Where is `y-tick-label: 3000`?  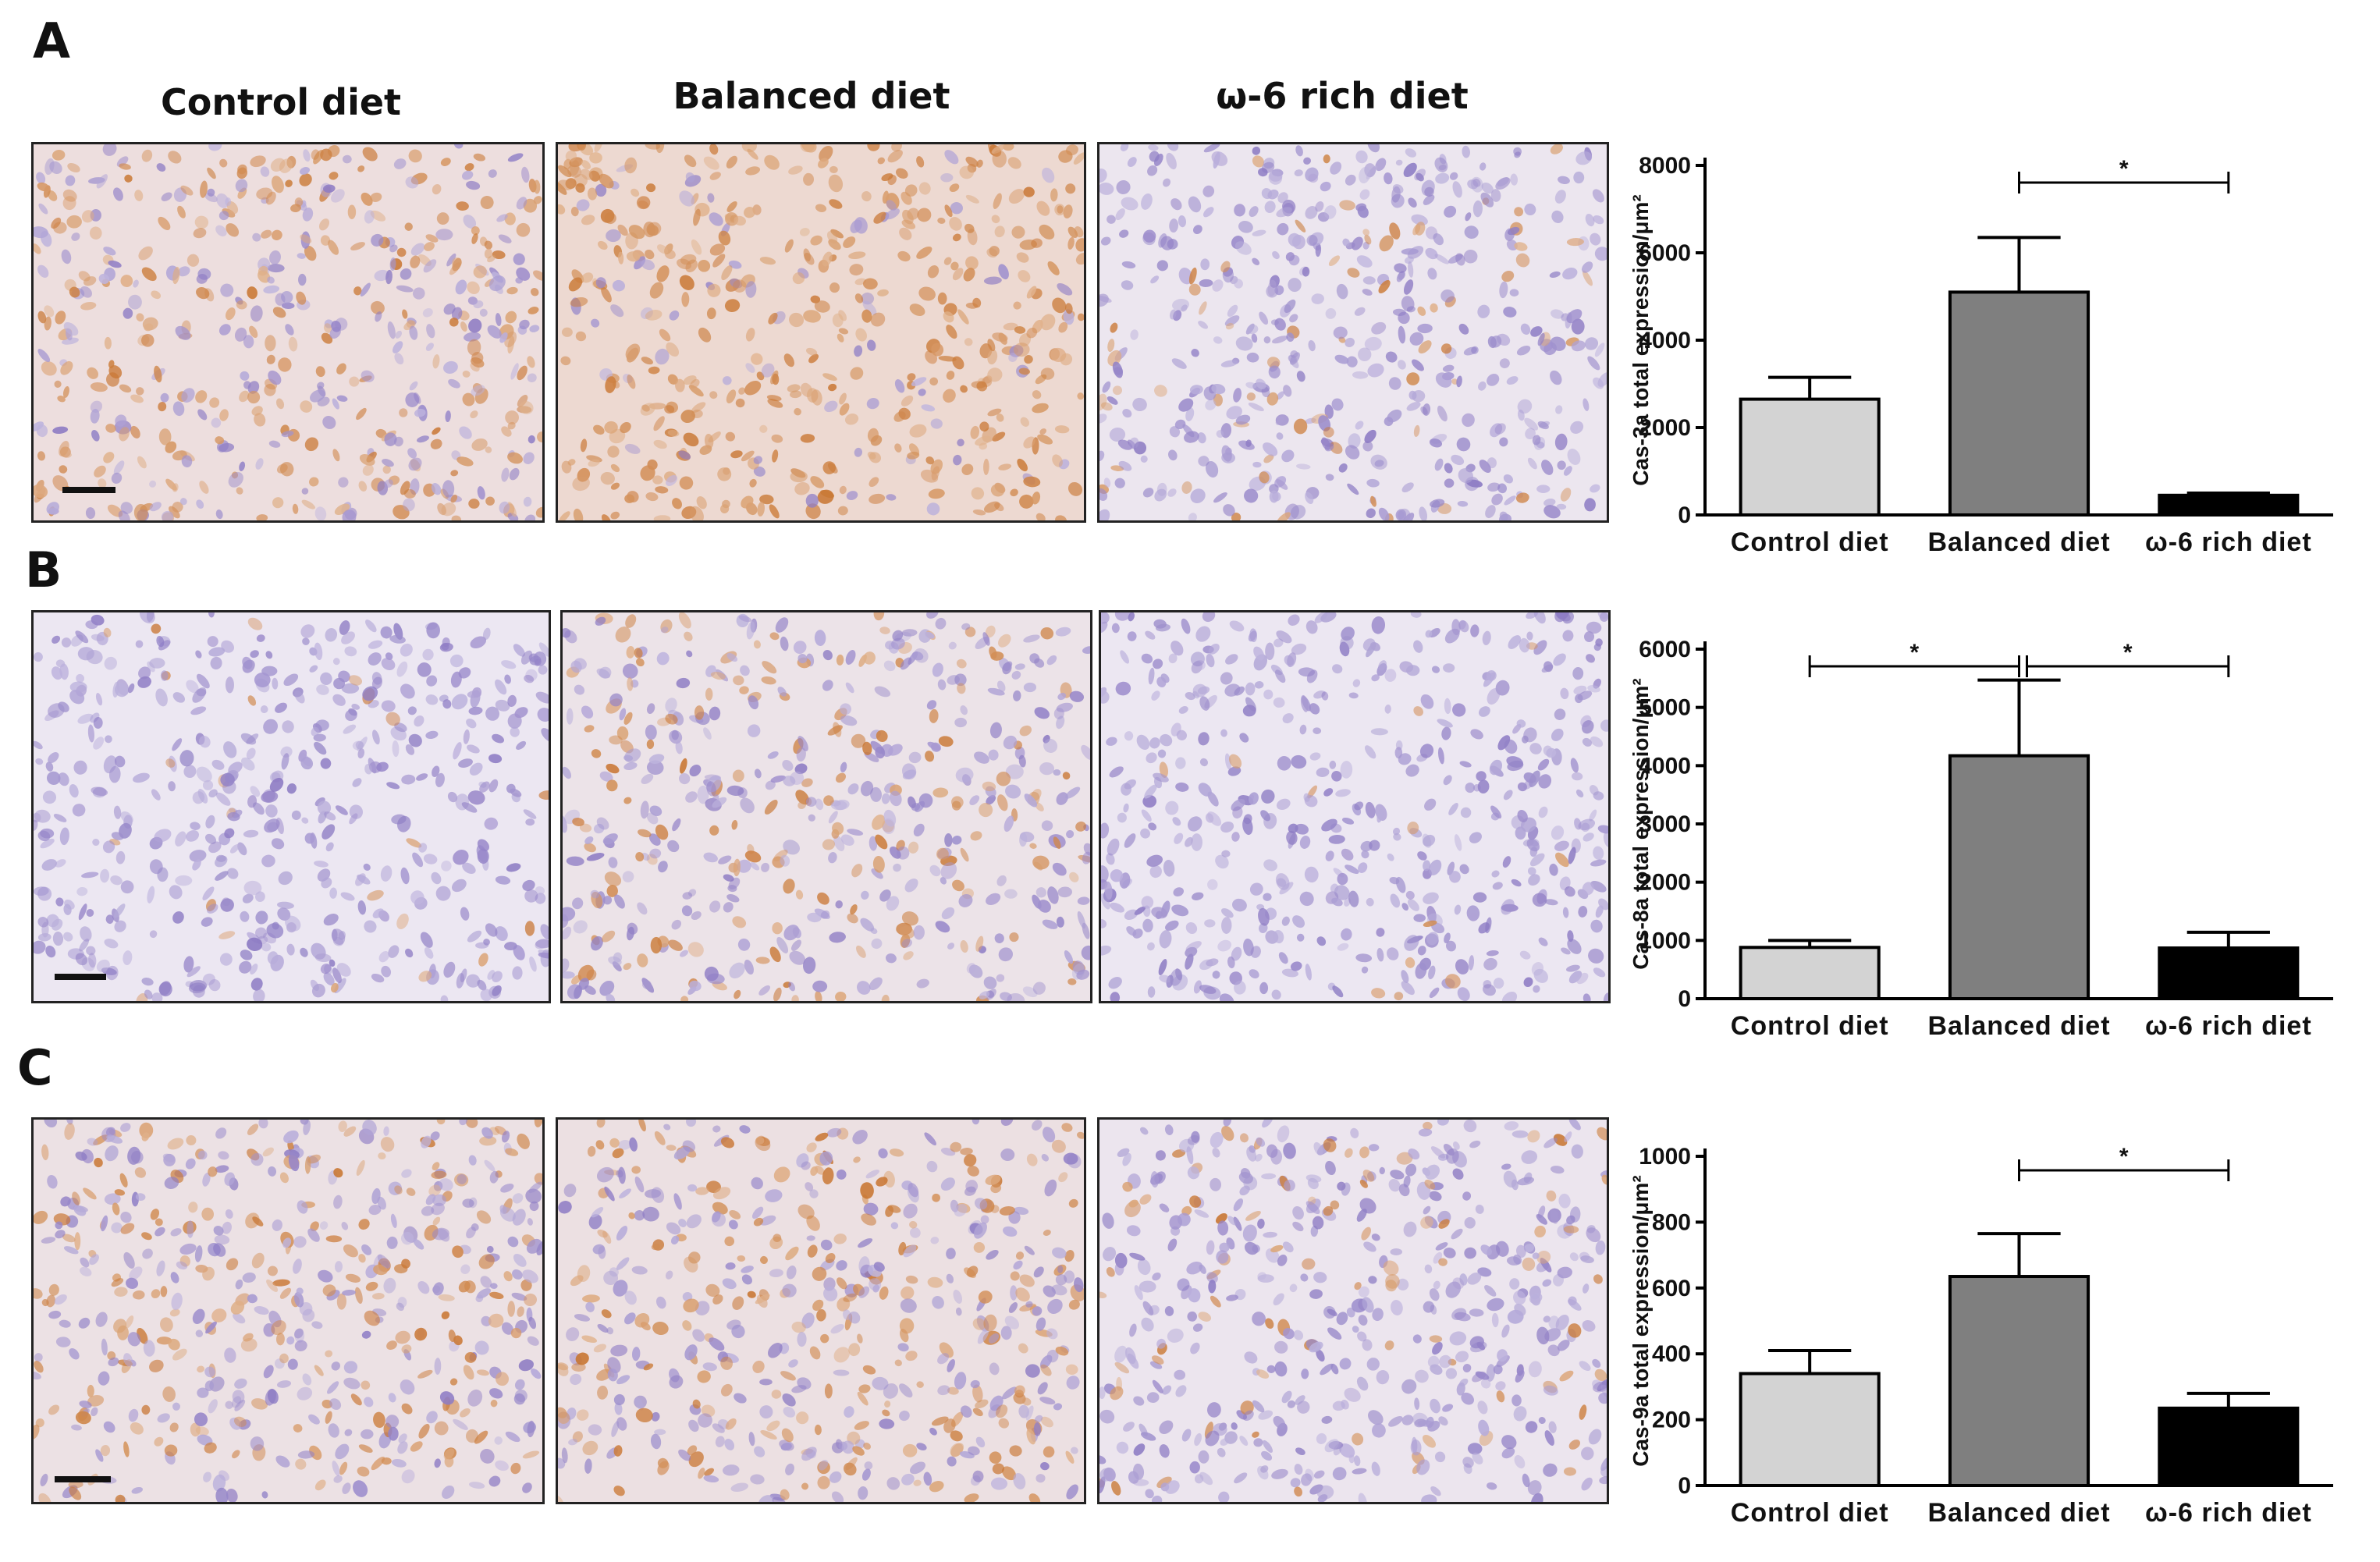 y-tick-label: 3000 is located at coordinates (1665, 824).